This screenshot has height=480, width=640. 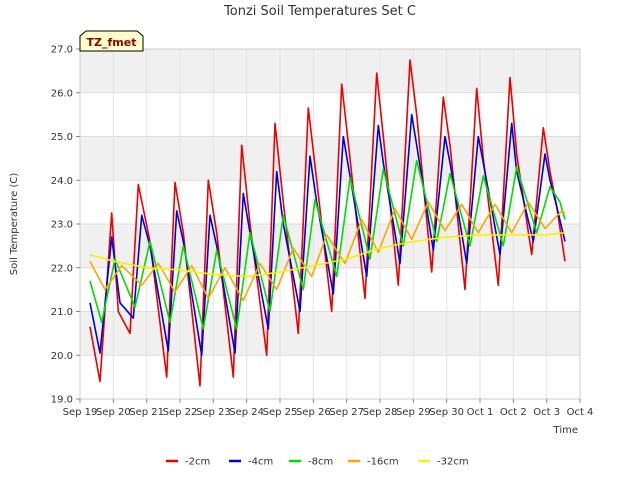 What do you see at coordinates (62, 268) in the screenshot?
I see `y-tick-label: 22.0` at bounding box center [62, 268].